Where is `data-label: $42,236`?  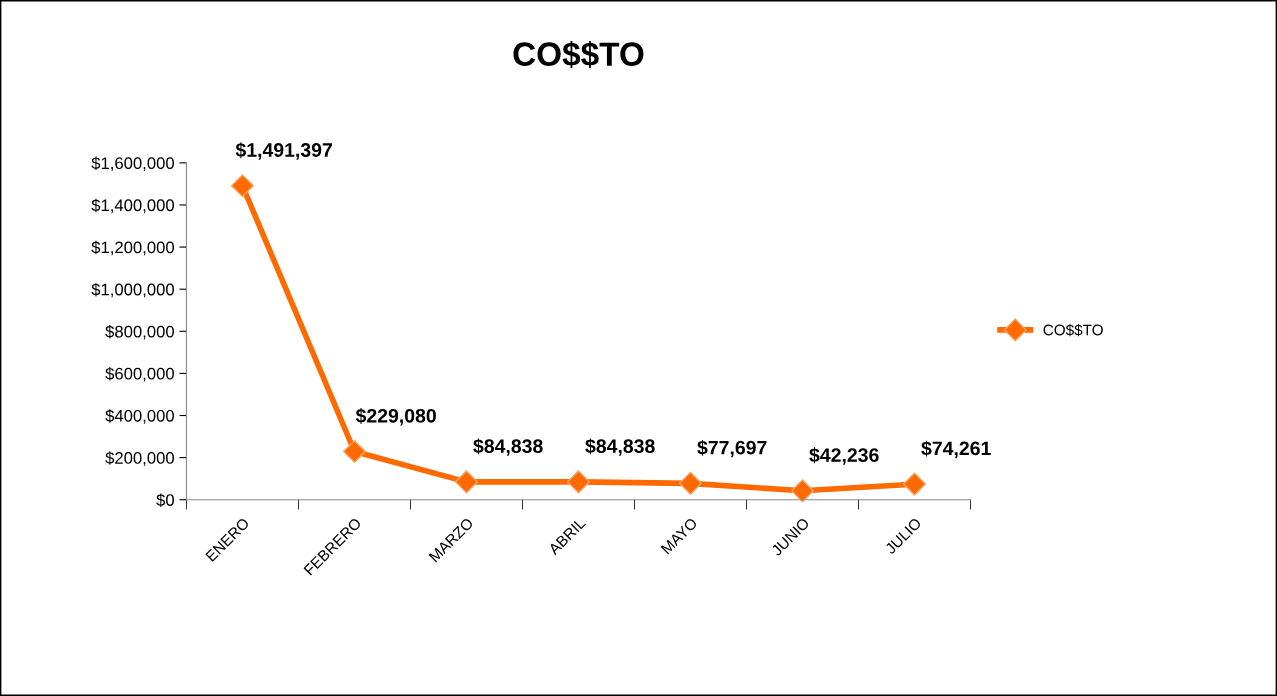 data-label: $42,236 is located at coordinates (844, 456).